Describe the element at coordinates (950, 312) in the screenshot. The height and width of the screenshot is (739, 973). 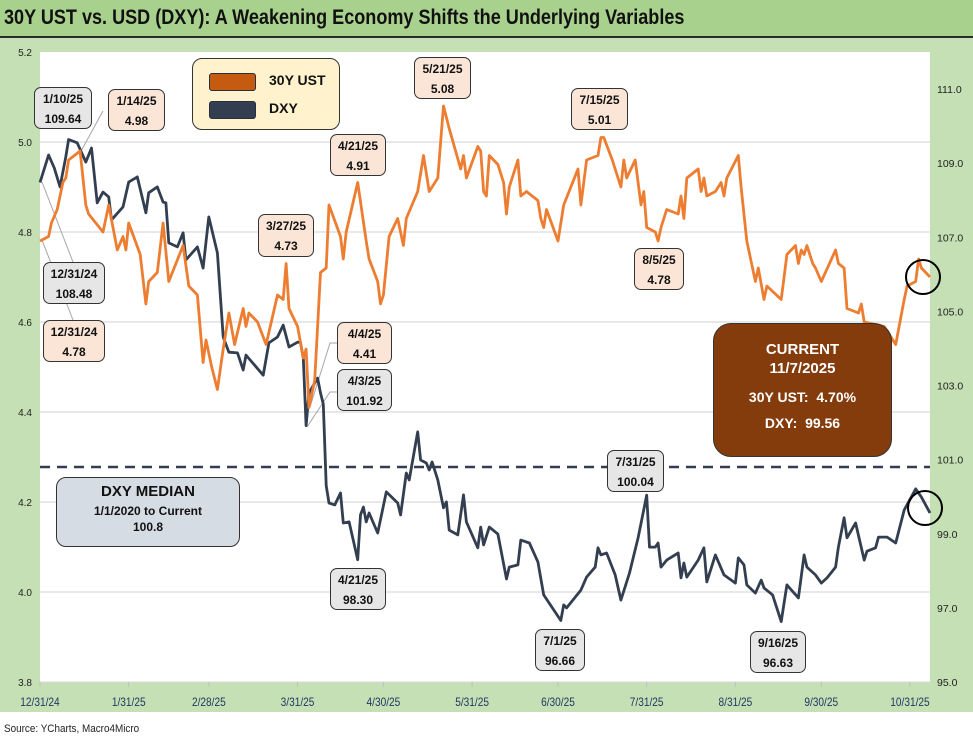
I see `right-axis-tick-label: 105.0` at that location.